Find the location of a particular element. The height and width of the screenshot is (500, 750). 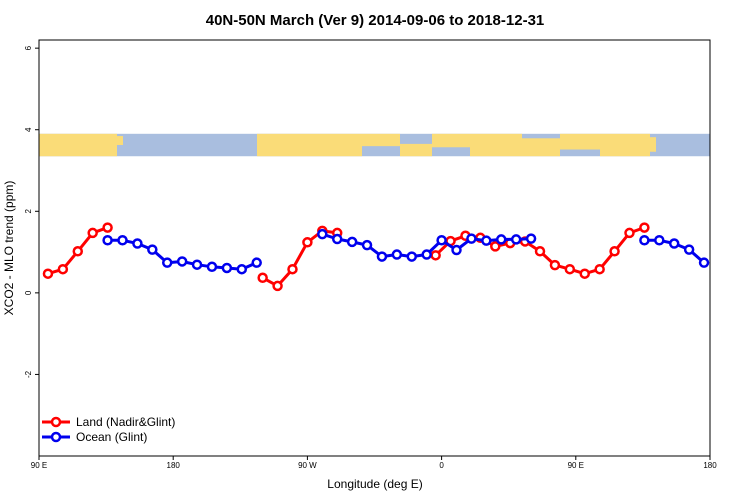

legend-land-label: Land (Nadir&Glint) is located at coordinates (125, 422).